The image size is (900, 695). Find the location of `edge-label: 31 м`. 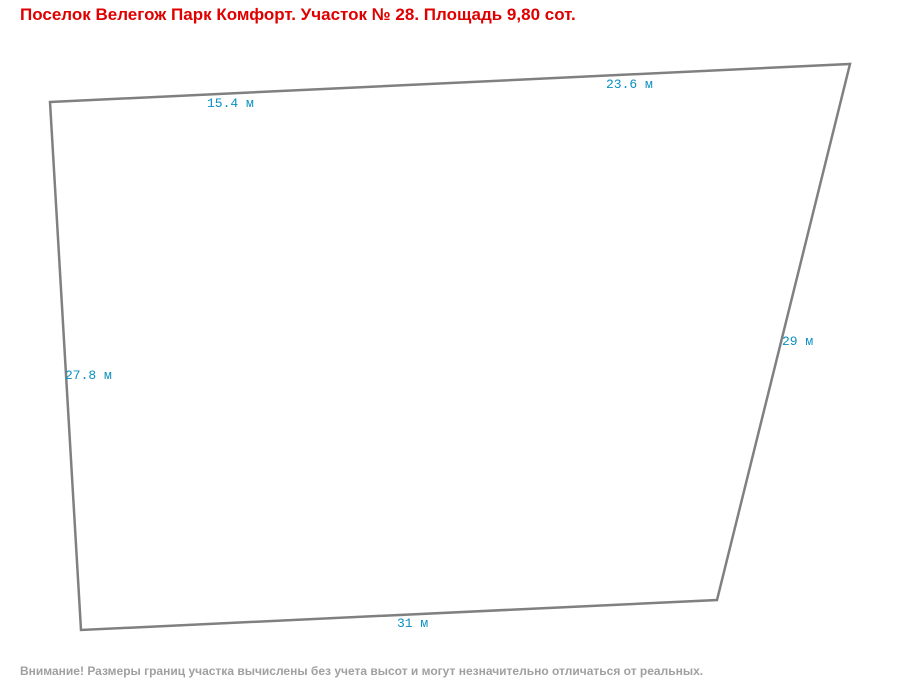

edge-label: 31 м is located at coordinates (412, 623).